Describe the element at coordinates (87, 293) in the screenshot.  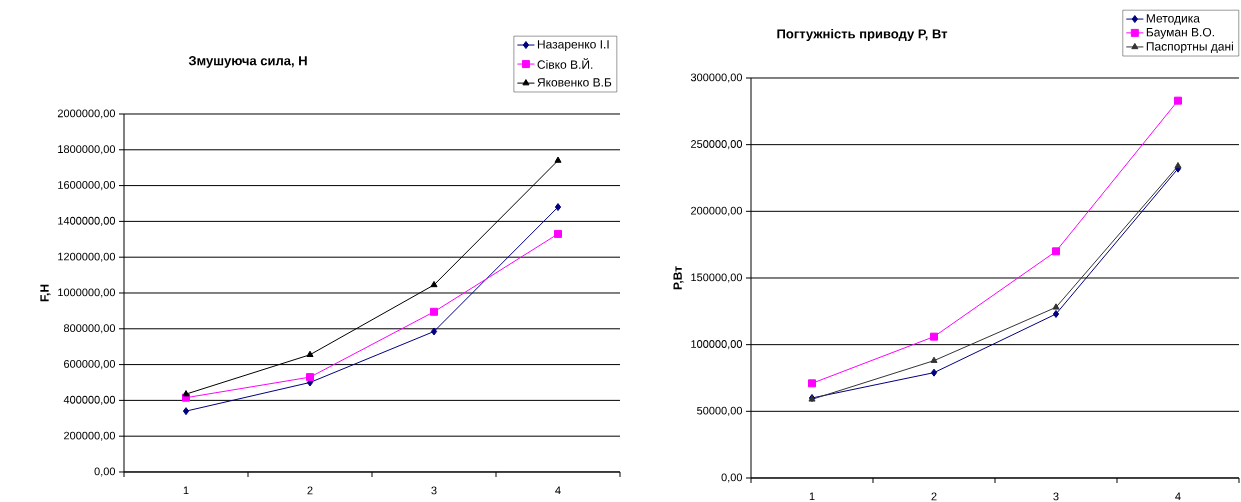
I see `y-tick-label: 1000000,00` at that location.